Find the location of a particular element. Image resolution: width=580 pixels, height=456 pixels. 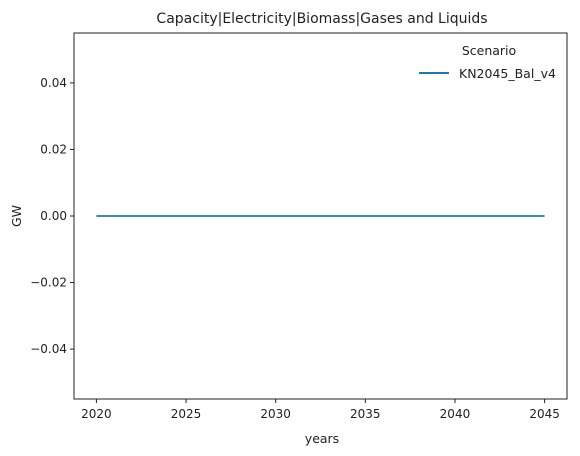

y-axis: −0.04 −0.02 0.00 0.02 0.04 is located at coordinates (52, 216).